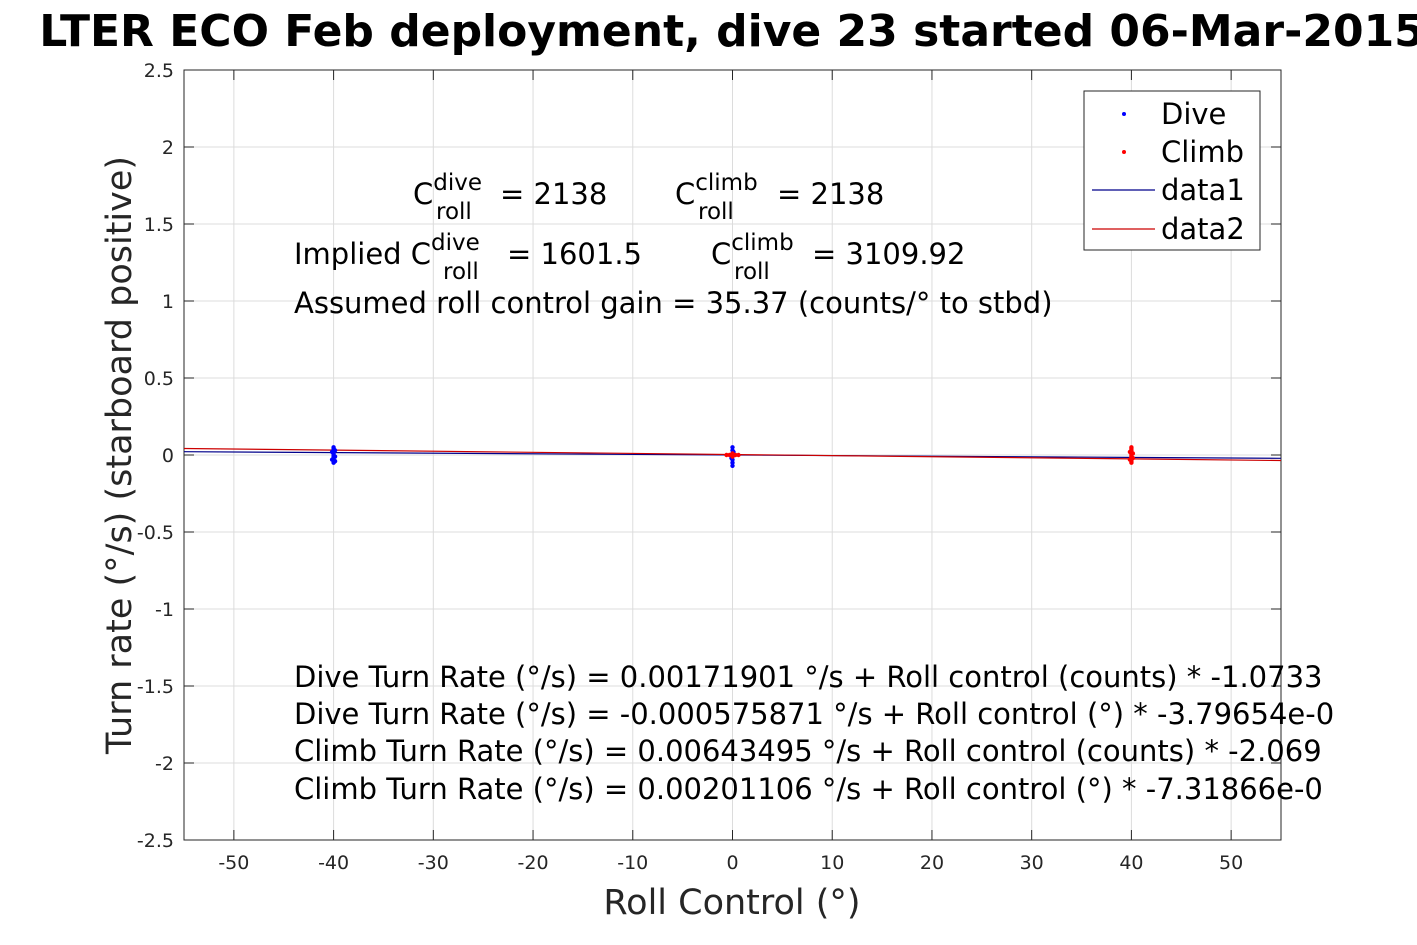 The width and height of the screenshot is (1417, 945). Describe the element at coordinates (164, 610) in the screenshot. I see `y-tick-label: -1` at that location.